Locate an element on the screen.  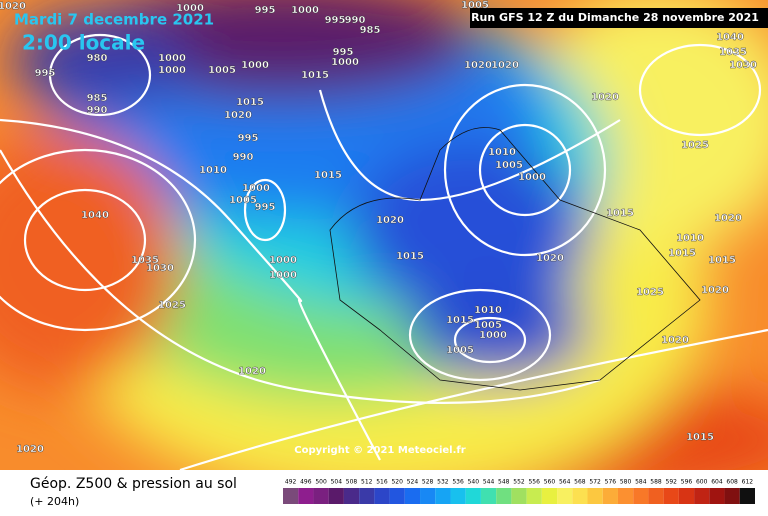
scale-label: 588 is located at coordinates (656, 482).